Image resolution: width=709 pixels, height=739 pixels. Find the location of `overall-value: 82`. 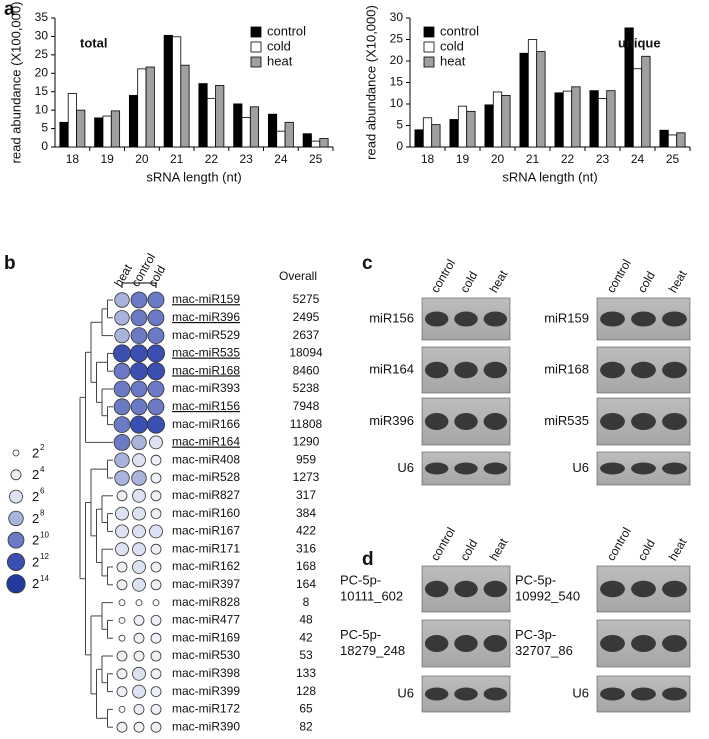

overall-value: 82 is located at coordinates (306, 726).